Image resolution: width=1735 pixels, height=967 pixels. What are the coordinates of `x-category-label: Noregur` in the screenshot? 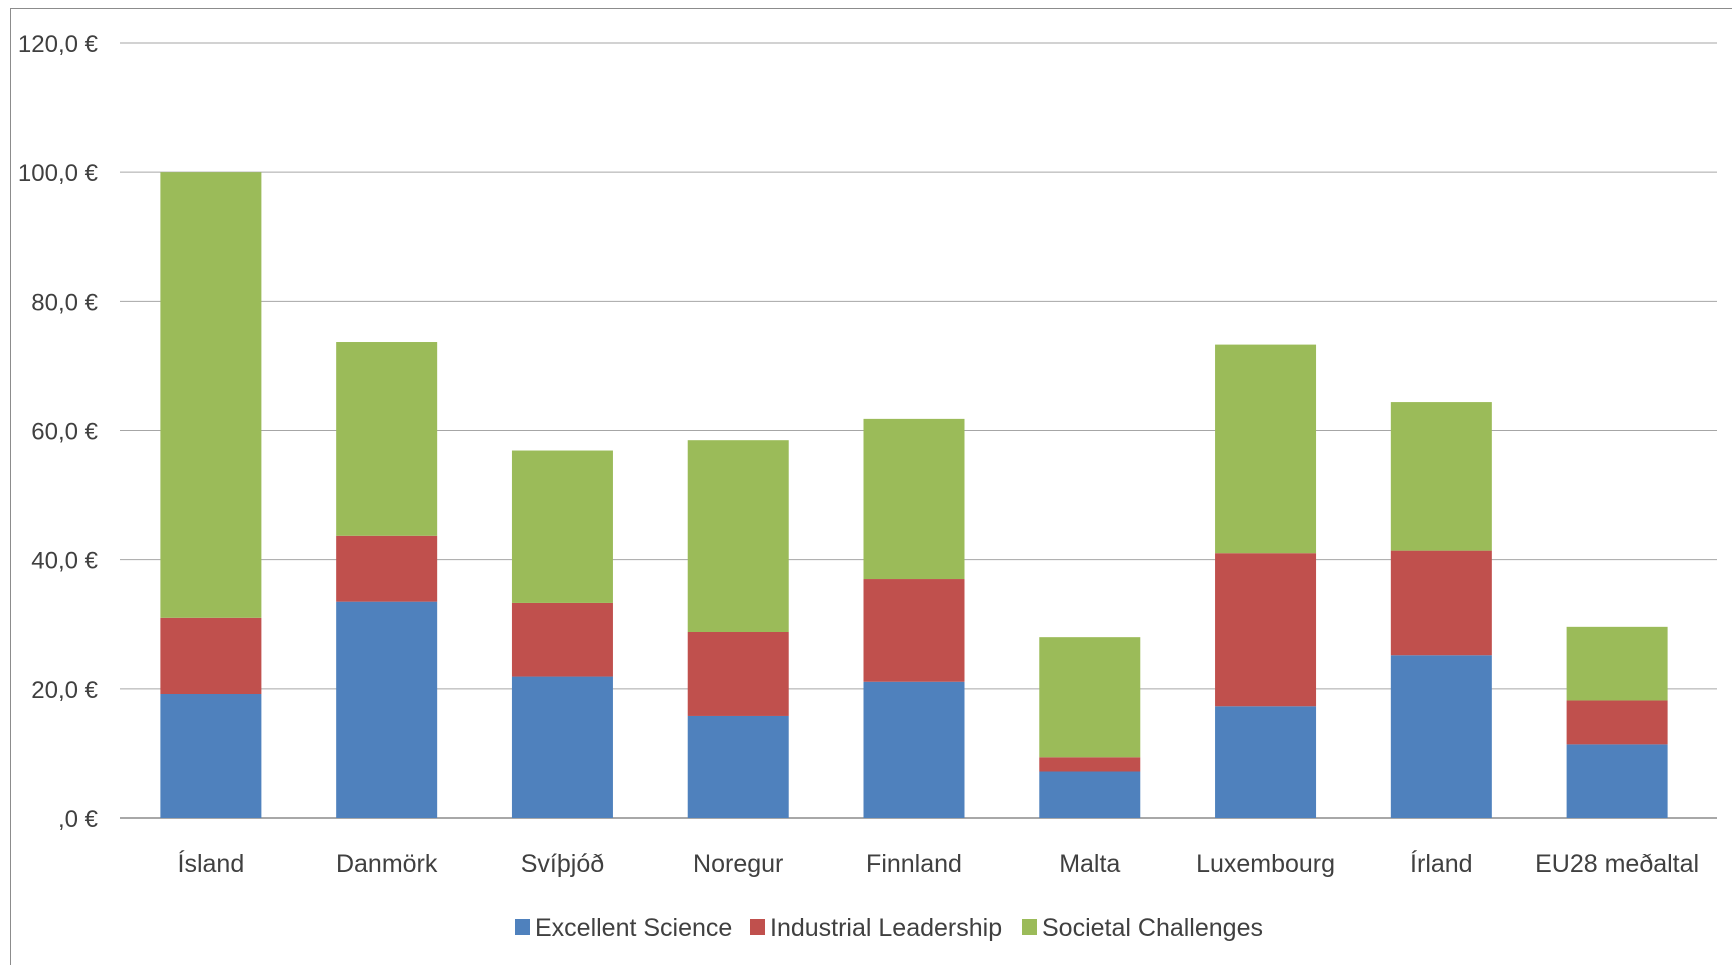 It's located at (738, 864).